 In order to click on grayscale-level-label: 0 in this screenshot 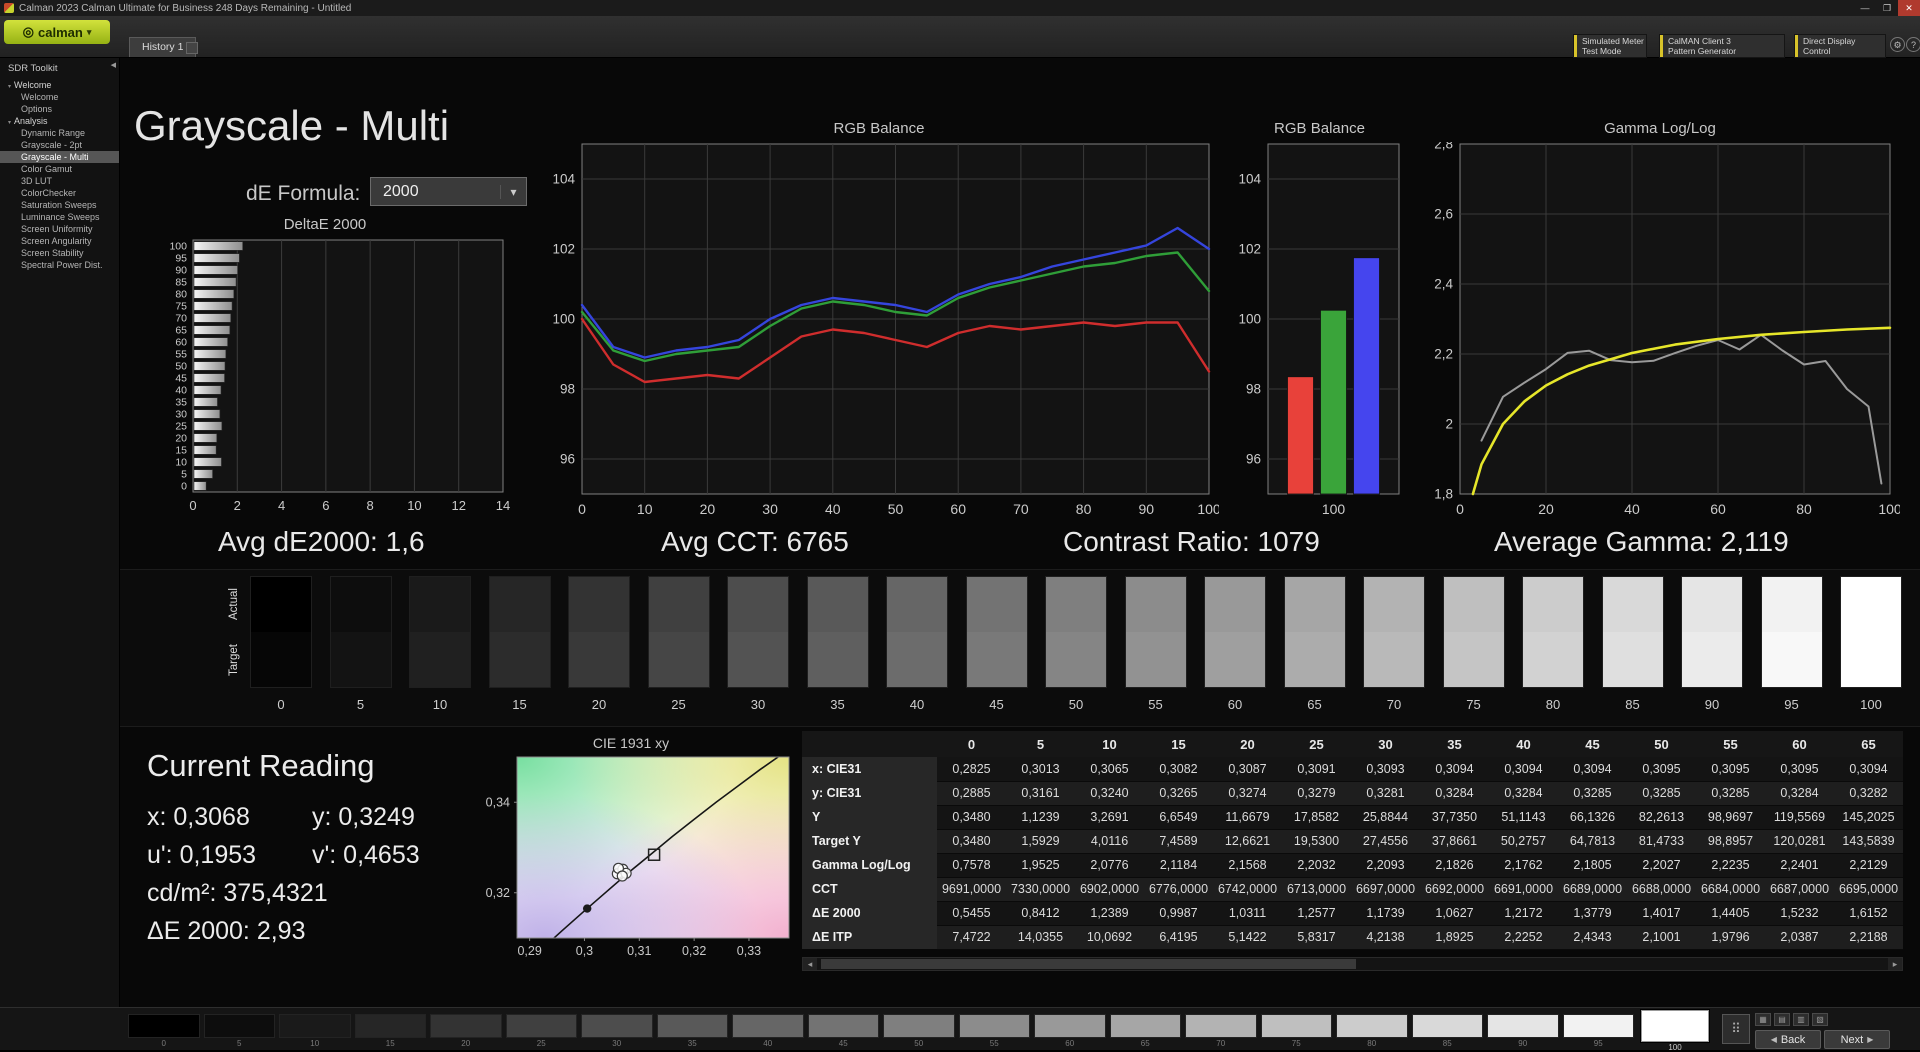, I will do `click(281, 704)`.